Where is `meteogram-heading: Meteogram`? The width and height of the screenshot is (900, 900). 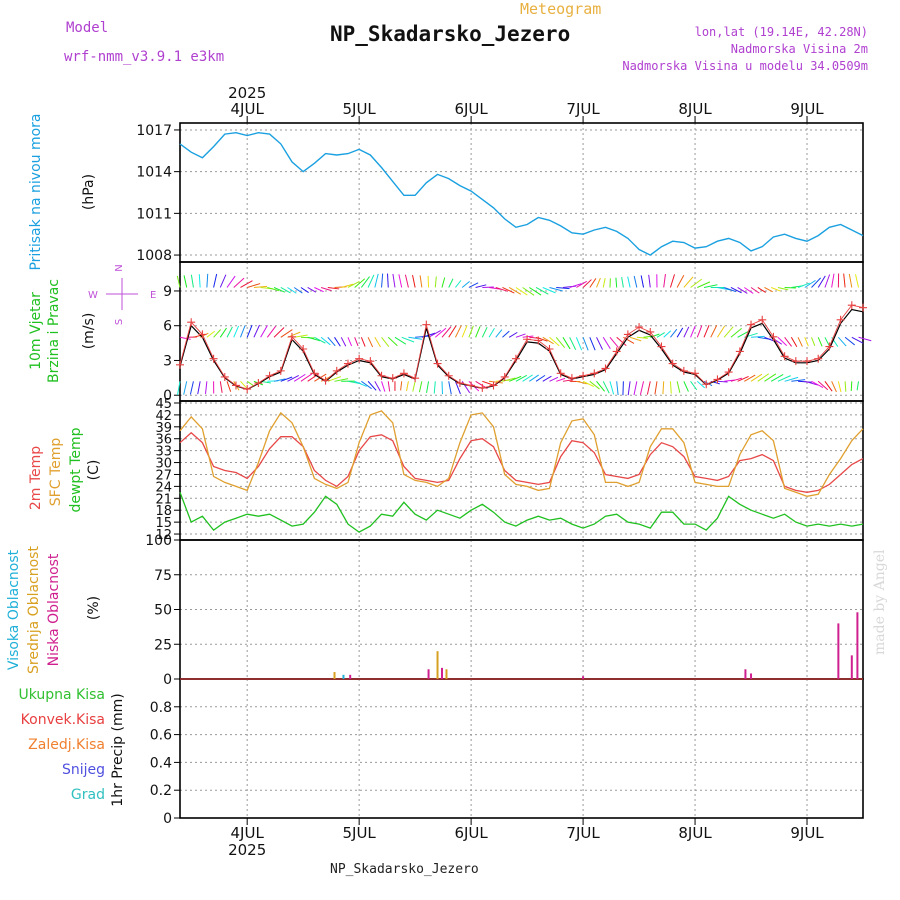
meteogram-heading: Meteogram is located at coordinates (561, 9).